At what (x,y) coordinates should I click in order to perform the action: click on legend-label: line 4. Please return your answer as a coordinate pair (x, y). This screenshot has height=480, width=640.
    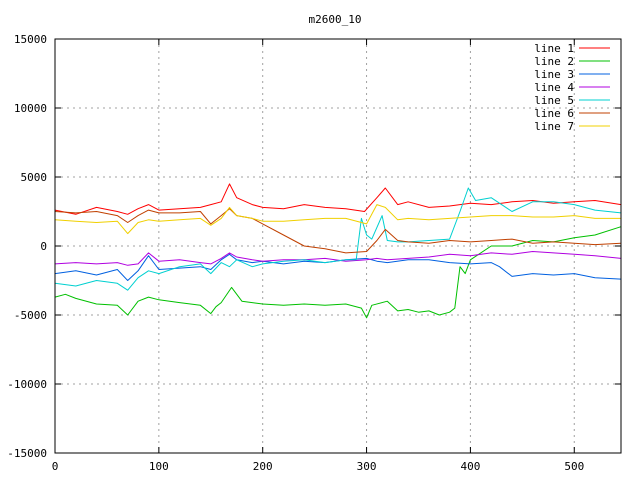
    Looking at the image, I should click on (554, 87).